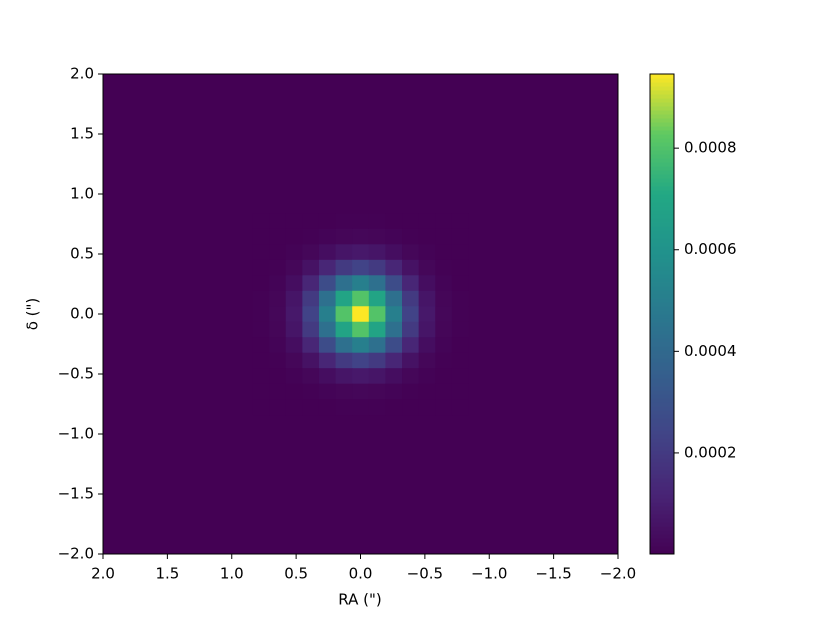  I want to click on y-tick-label: 2.0, so click(82, 74).